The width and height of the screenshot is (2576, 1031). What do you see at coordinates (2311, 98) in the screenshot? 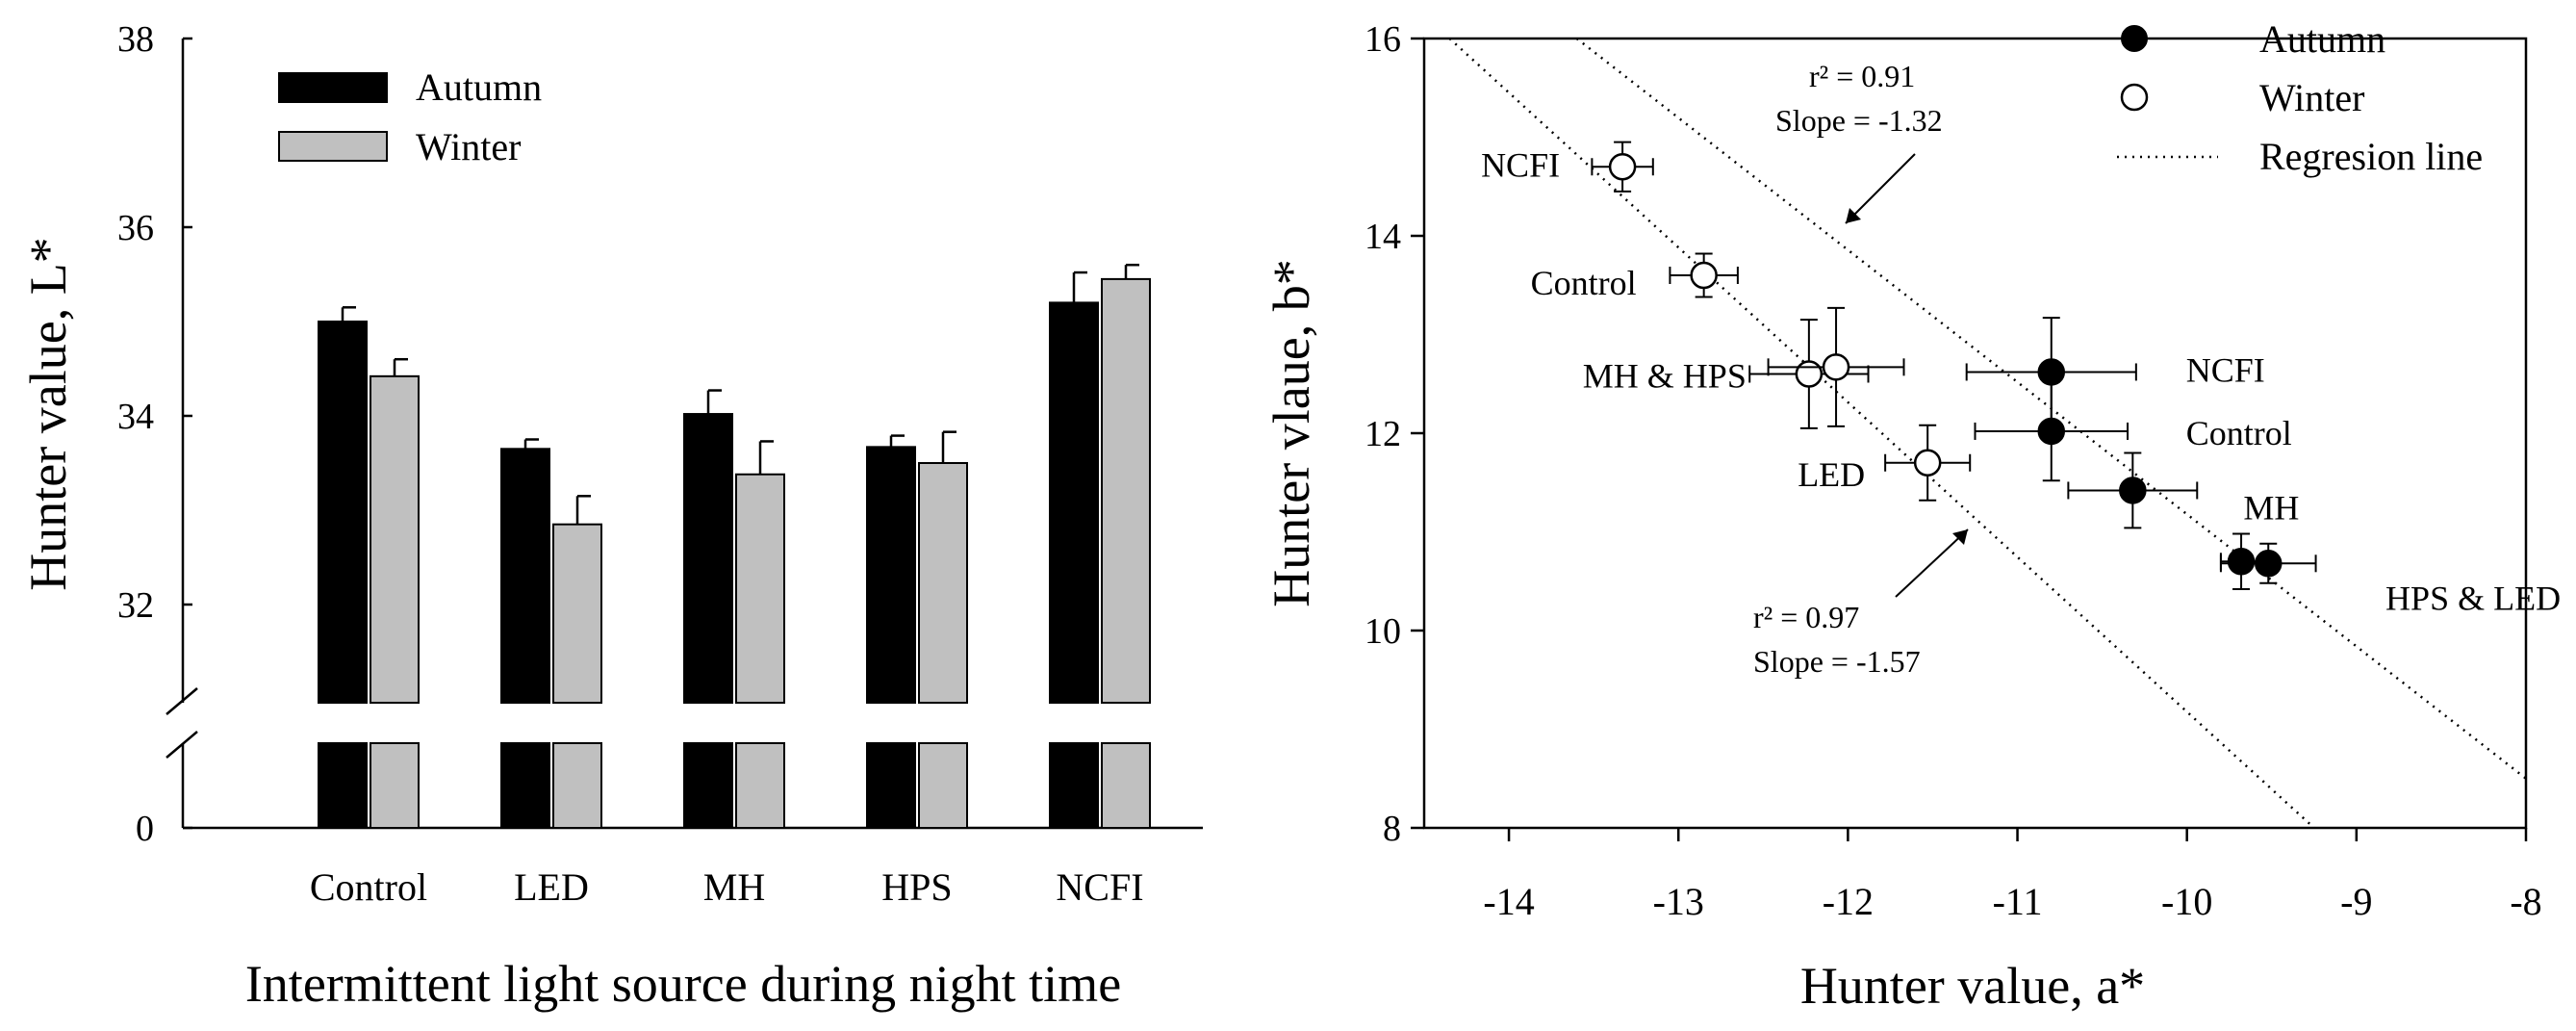
I see `scatter-legend-winter: Winter` at bounding box center [2311, 98].